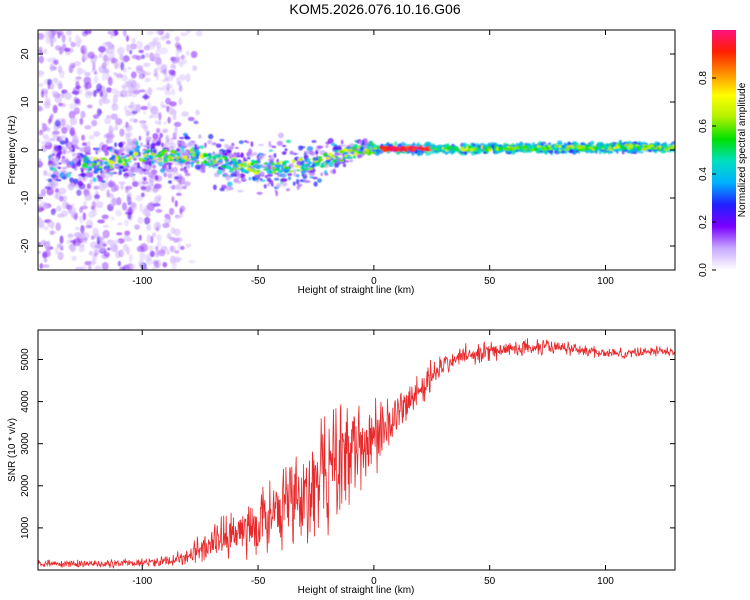 The width and height of the screenshot is (750, 600). I want to click on spectrogram-ylabel: Frequency (Hz), so click(12, 150).